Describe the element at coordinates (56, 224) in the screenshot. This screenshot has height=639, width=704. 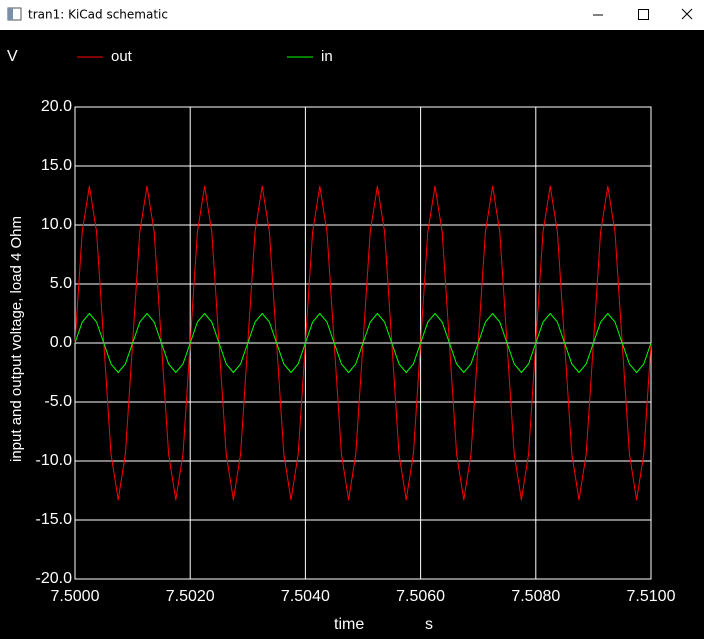
I see `y-tick-label: 10.0` at that location.